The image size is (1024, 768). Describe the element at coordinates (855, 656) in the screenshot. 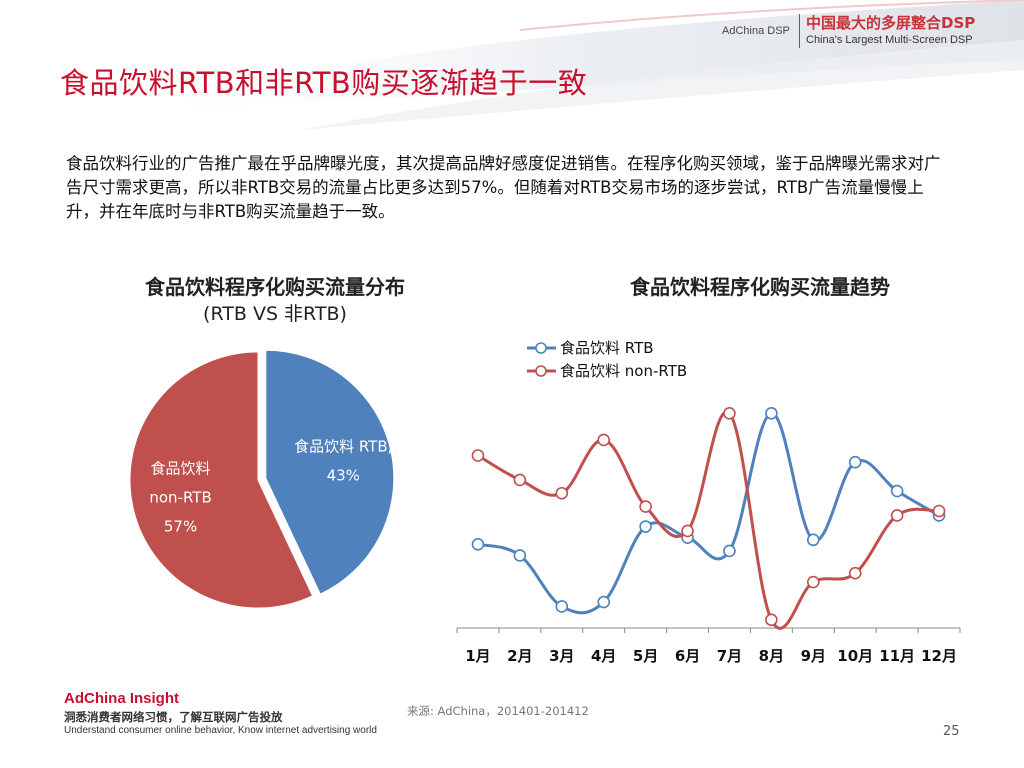

I see `x-tick-label: 10月` at that location.